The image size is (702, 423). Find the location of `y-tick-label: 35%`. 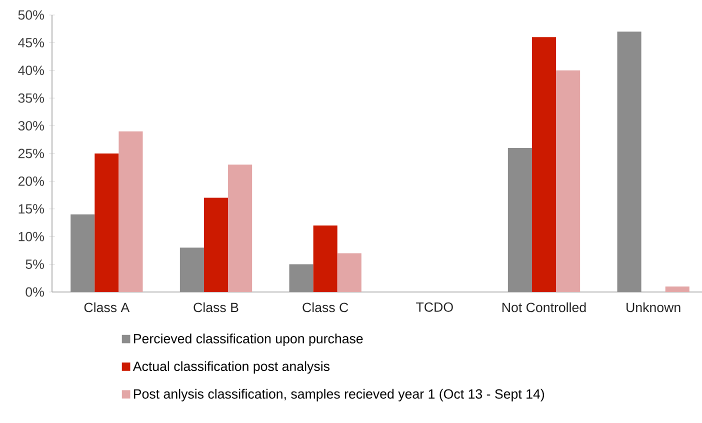

y-tick-label: 35% is located at coordinates (31, 98).